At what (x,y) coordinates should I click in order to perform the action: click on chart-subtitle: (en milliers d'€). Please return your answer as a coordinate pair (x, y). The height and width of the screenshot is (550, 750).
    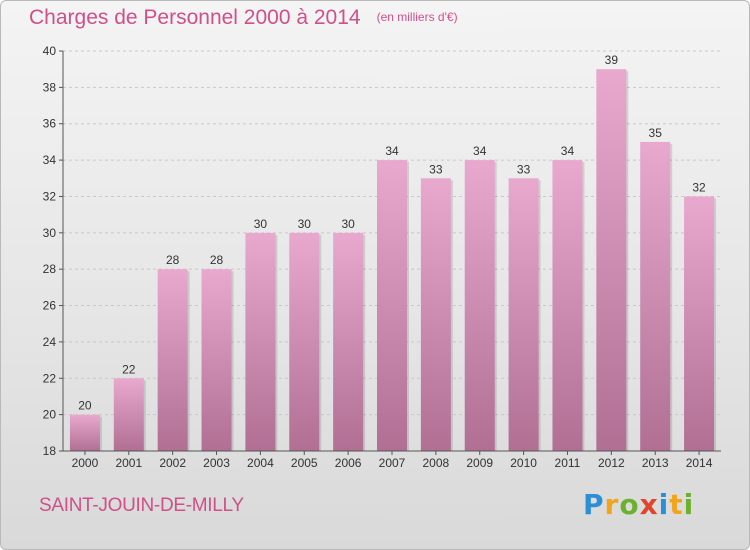
    Looking at the image, I should click on (417, 17).